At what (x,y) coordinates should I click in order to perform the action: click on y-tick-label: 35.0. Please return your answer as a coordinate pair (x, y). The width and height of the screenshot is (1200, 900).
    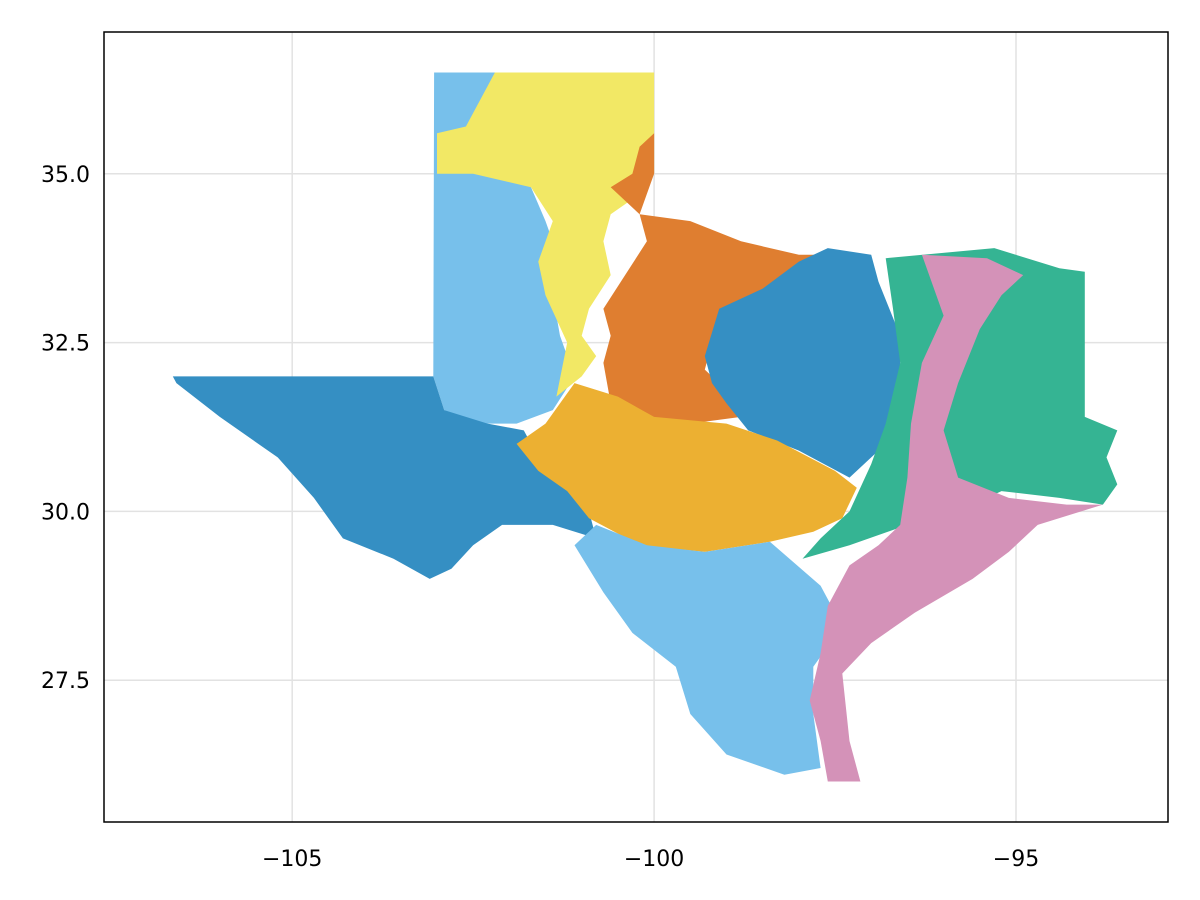
    Looking at the image, I should click on (65, 175).